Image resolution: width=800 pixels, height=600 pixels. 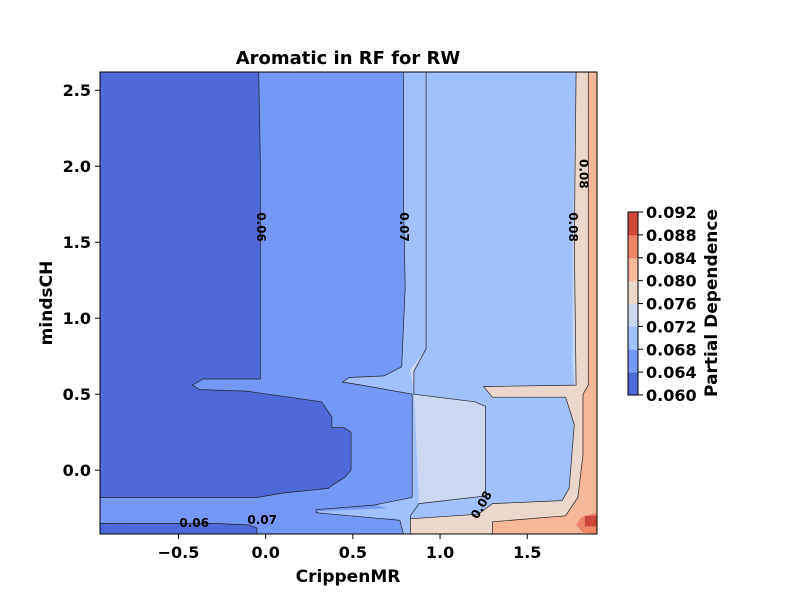 What do you see at coordinates (353, 552) in the screenshot?
I see `x-tick-label: 0.5` at bounding box center [353, 552].